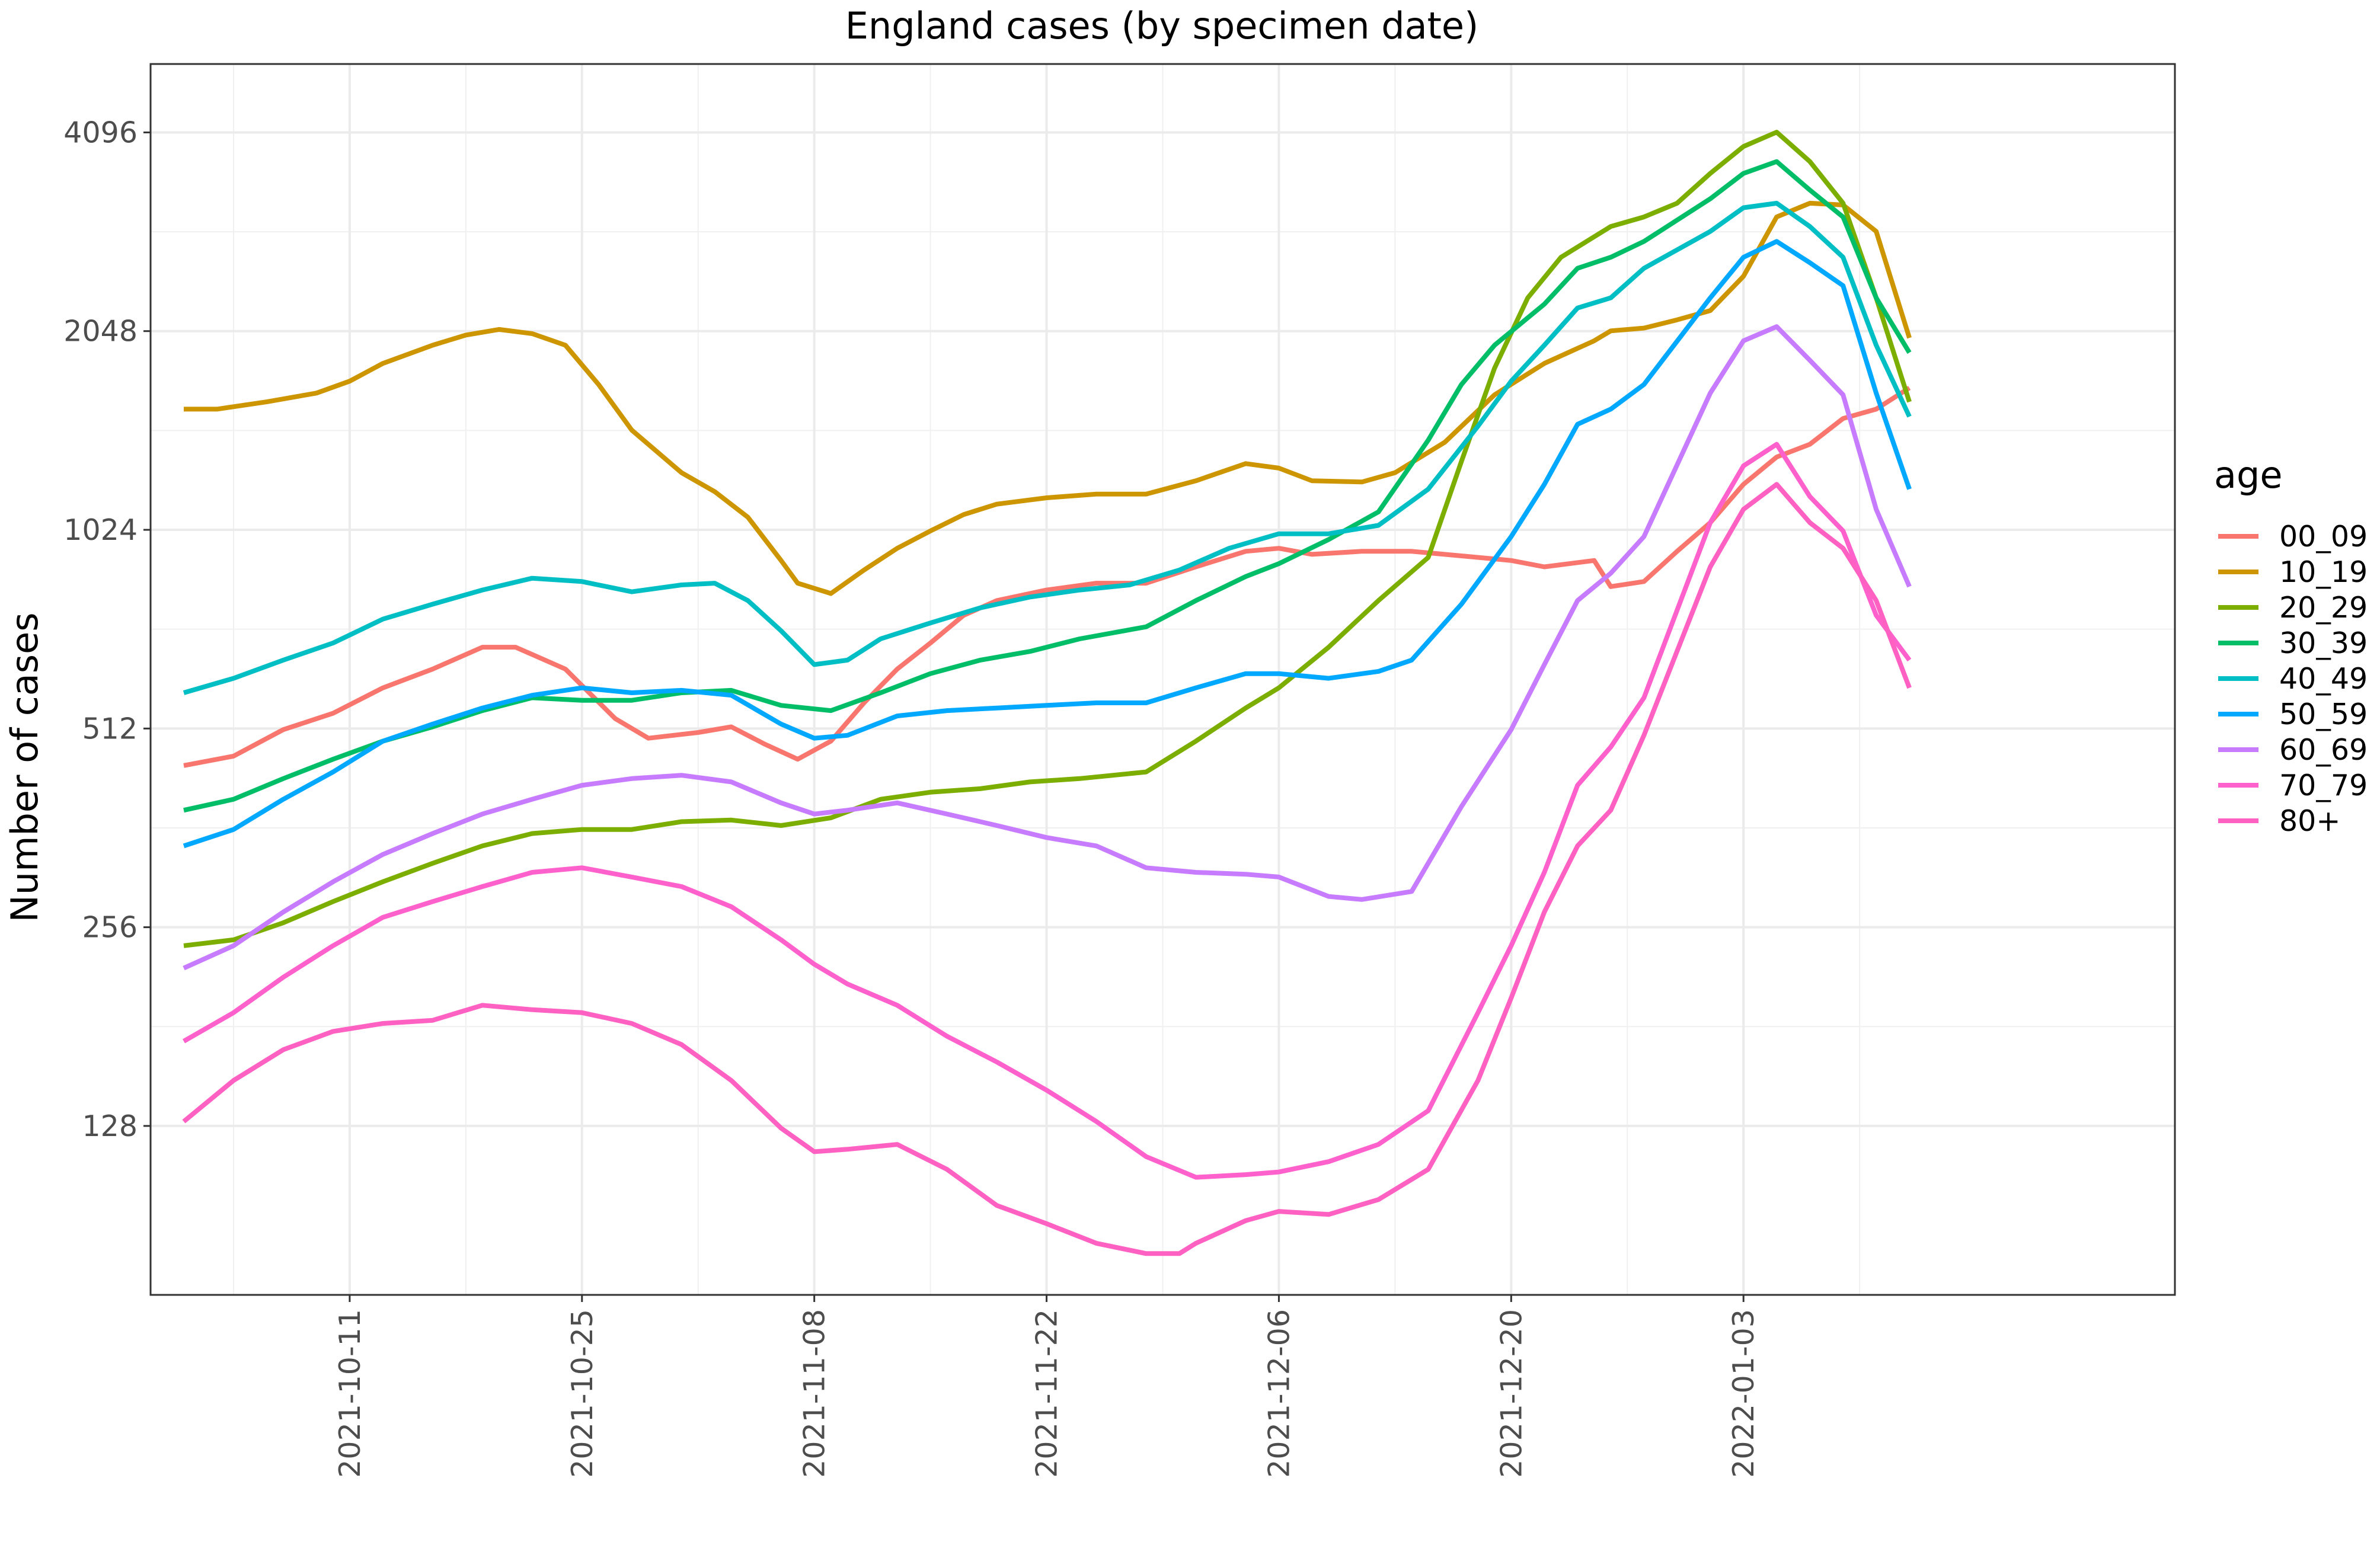 The height and width of the screenshot is (1542, 2380). Describe the element at coordinates (1162, 25) in the screenshot. I see `chart-title: England cases (by specimen date)` at that location.